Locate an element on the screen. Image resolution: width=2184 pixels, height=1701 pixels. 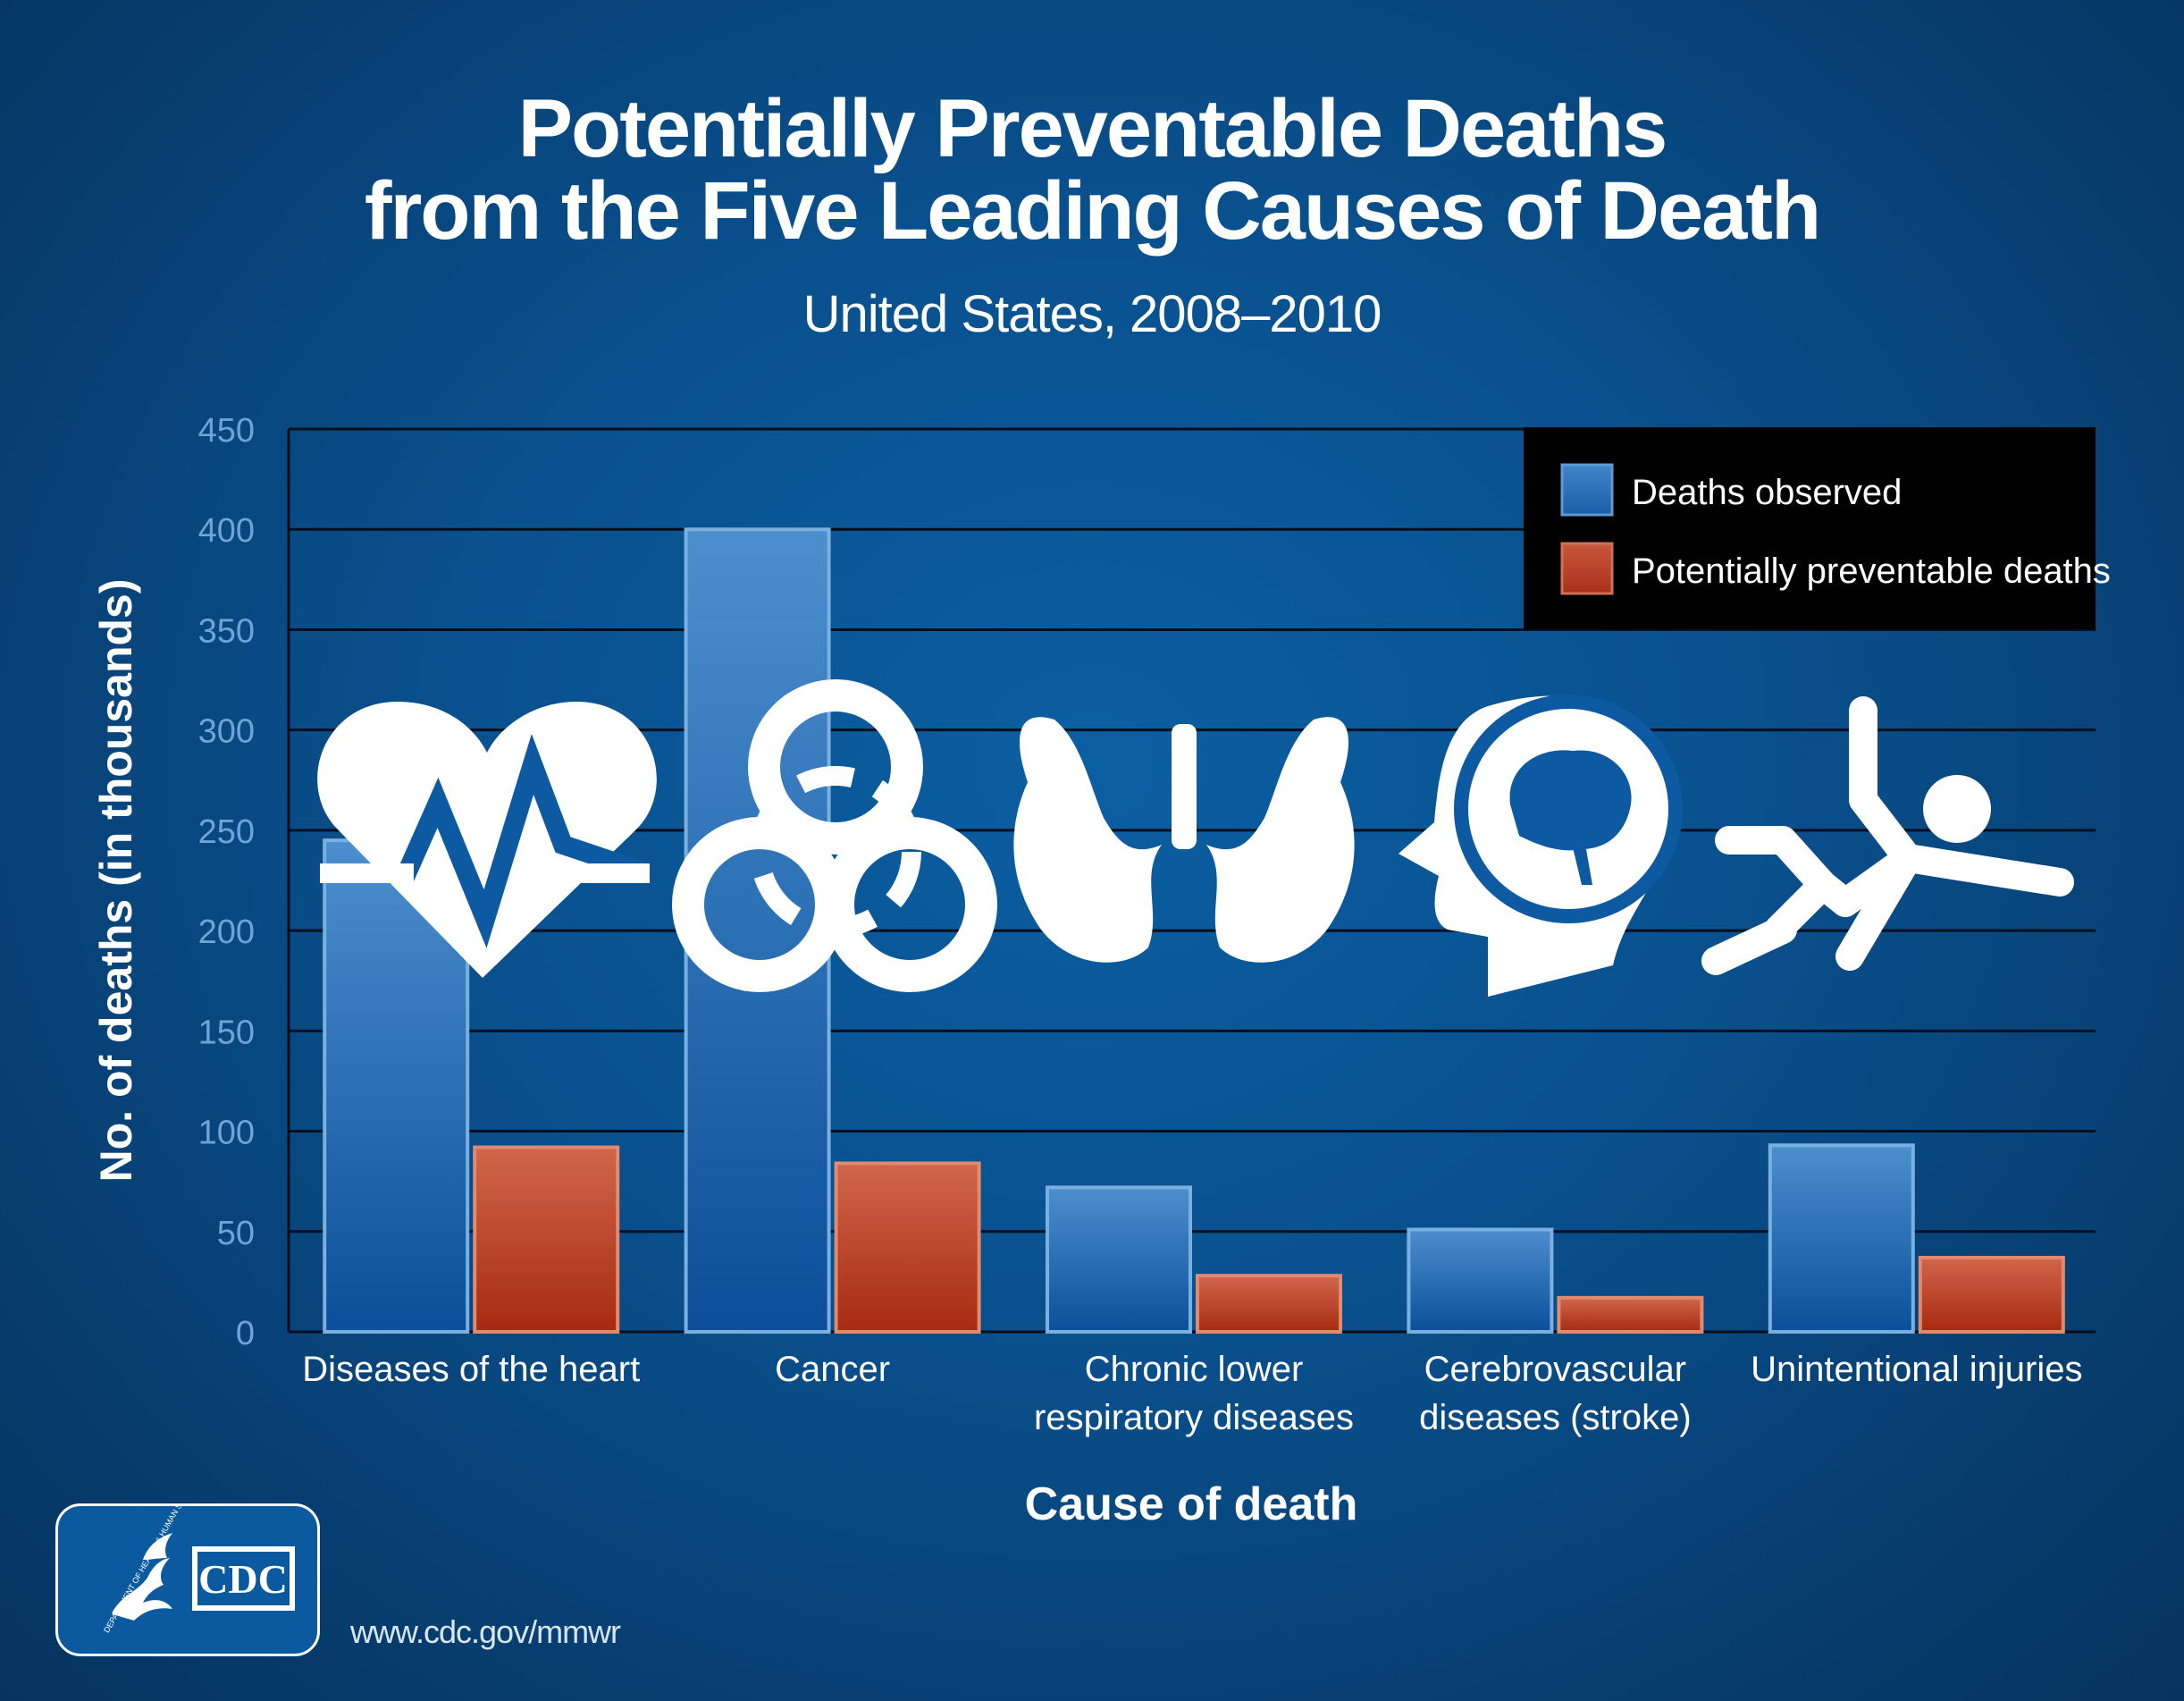
footer-url: www.cdc.gov/mmwr is located at coordinates (485, 1631).